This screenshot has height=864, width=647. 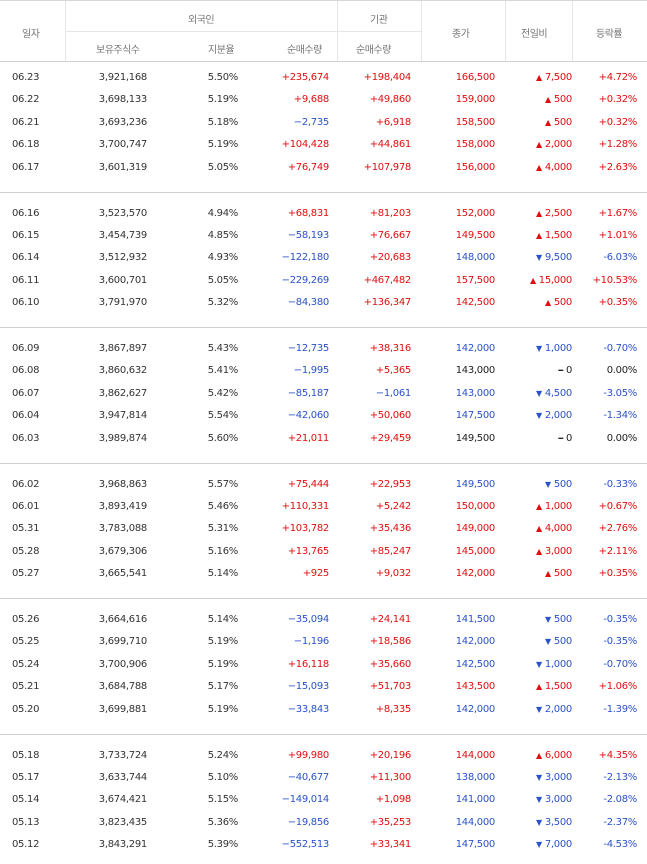 I want to click on institution-net-cell: +5,365, so click(x=393, y=371).